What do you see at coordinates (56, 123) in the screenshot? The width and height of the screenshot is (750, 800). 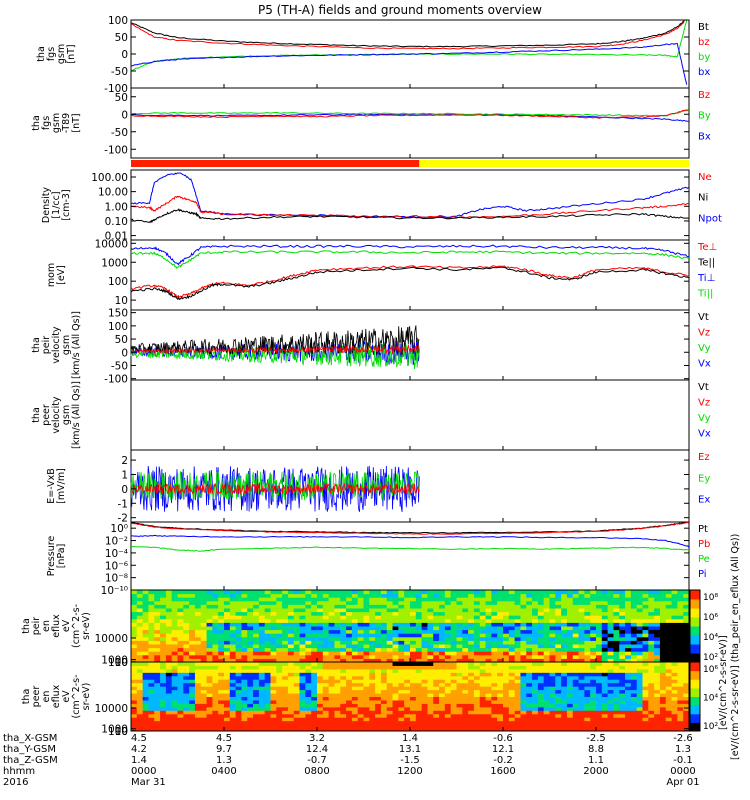 I see `y-label-line: gsm` at bounding box center [56, 123].